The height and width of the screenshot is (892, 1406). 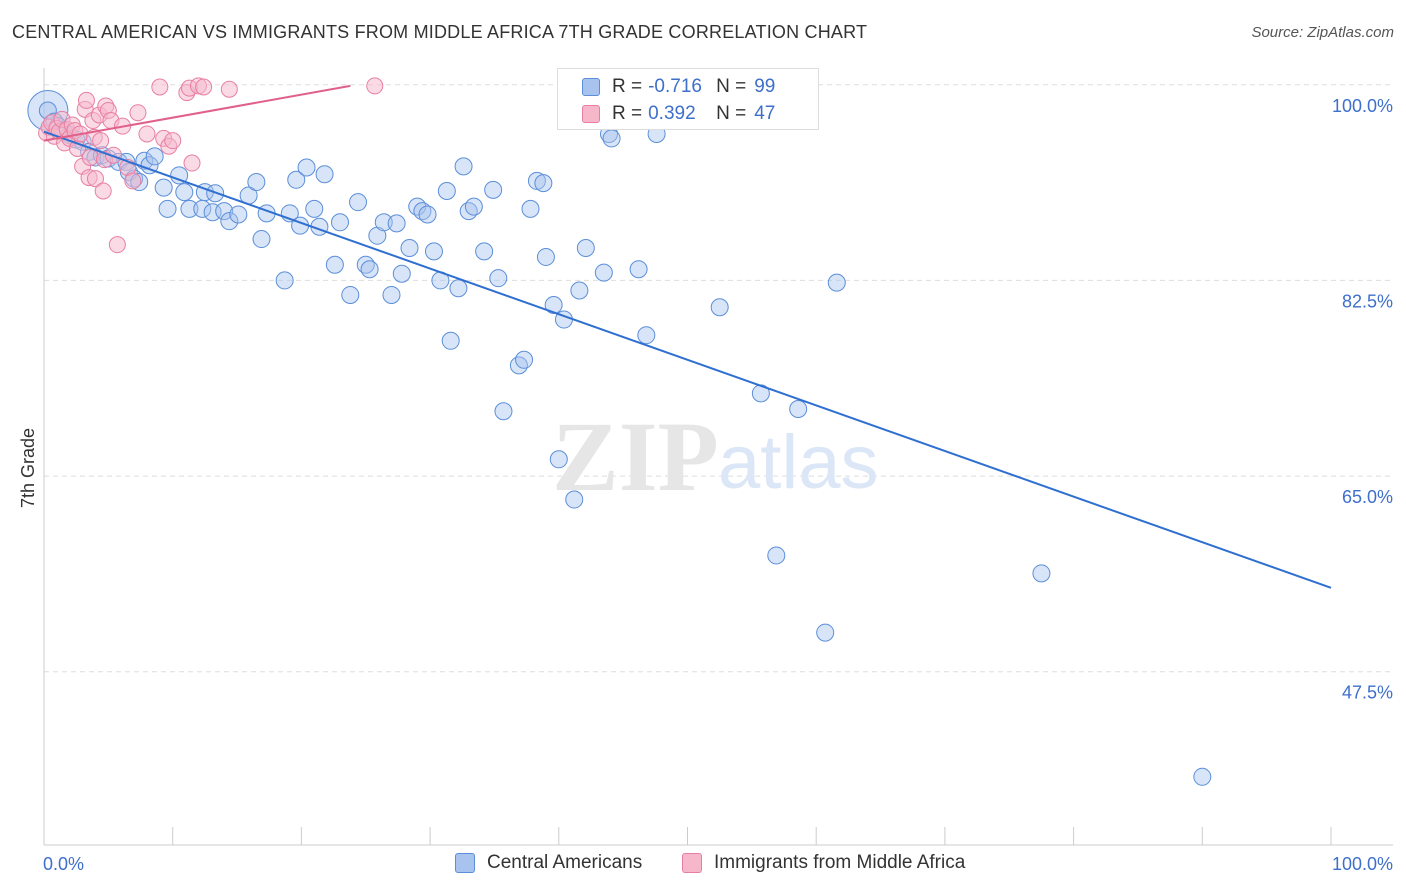 I want to click on legend-item-central-americans: Central Americans, so click(x=548, y=863).